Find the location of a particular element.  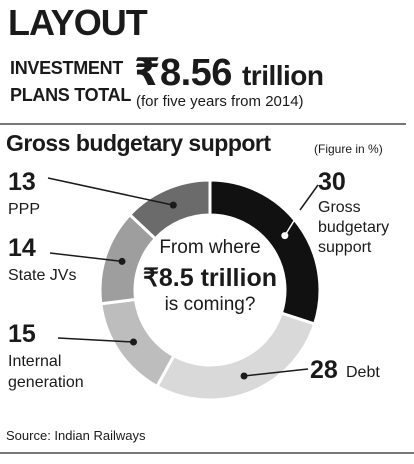

leader-line-statejv is located at coordinates (86, 257).